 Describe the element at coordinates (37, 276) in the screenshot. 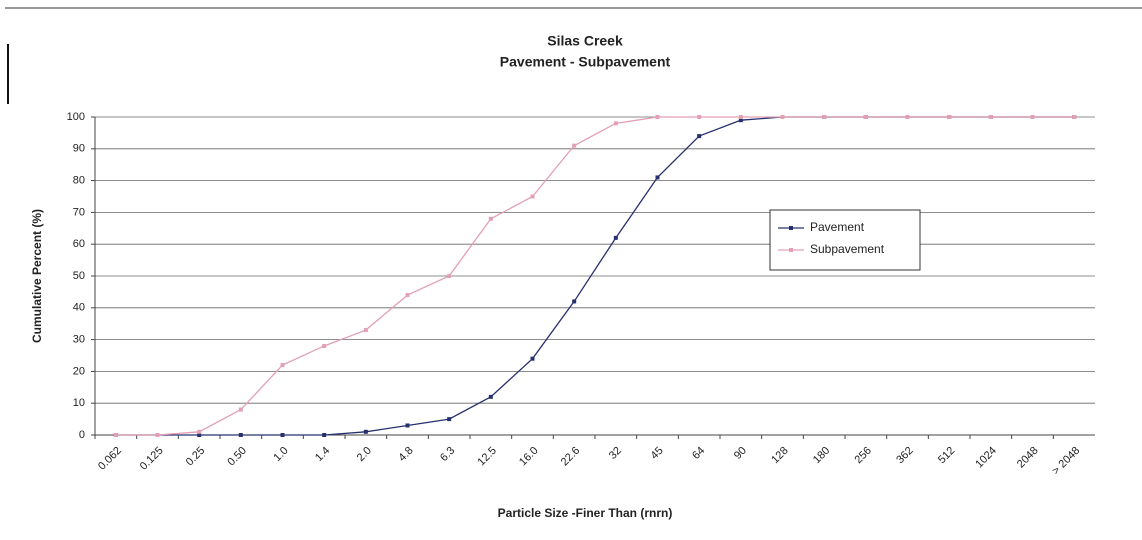

I see `y-axis-title: Cumulative Percent (%)` at that location.